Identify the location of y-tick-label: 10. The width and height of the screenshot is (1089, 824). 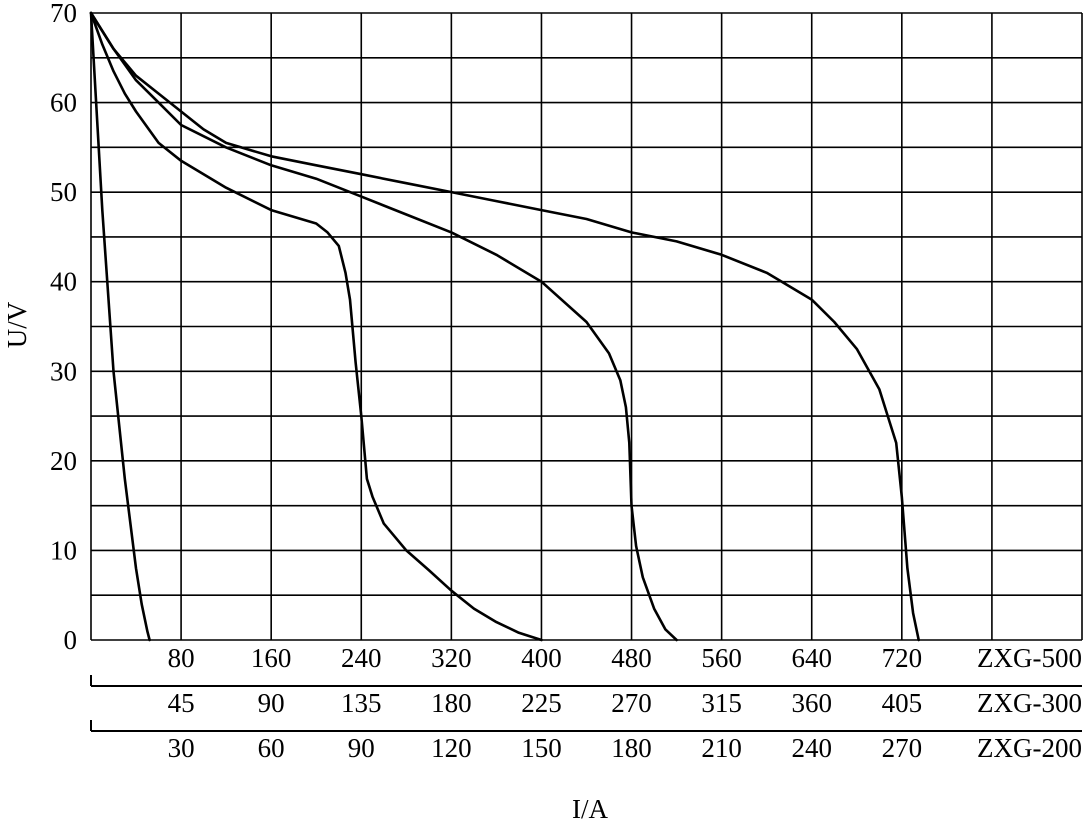
(63, 550).